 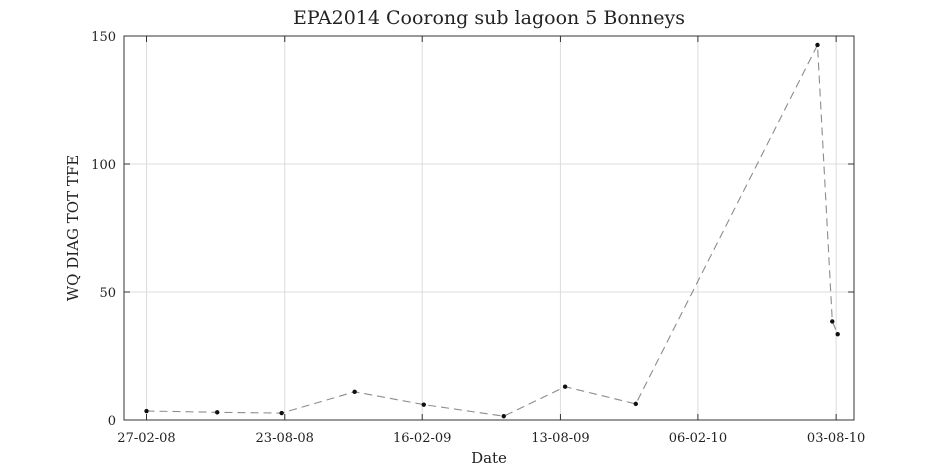 What do you see at coordinates (560, 438) in the screenshot?
I see `x-tick-label: 13-08-09` at bounding box center [560, 438].